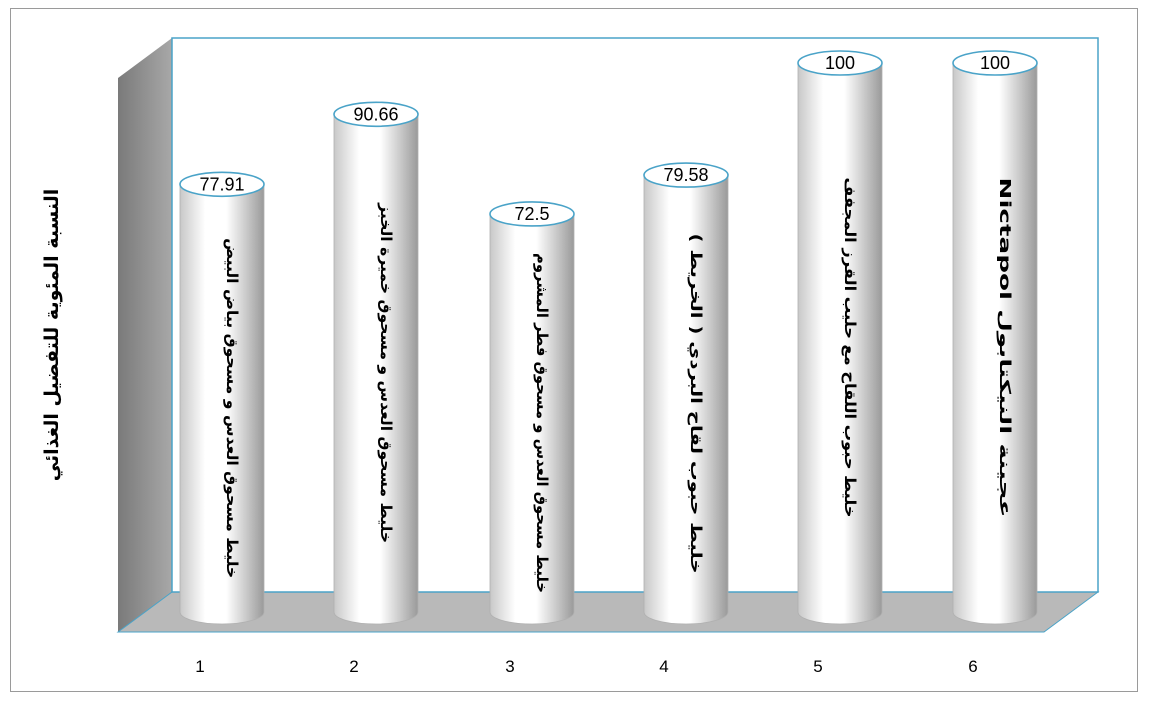 The width and height of the screenshot is (1150, 702). Describe the element at coordinates (972, 666) in the screenshot. I see `x-tick-label: 6` at that location.